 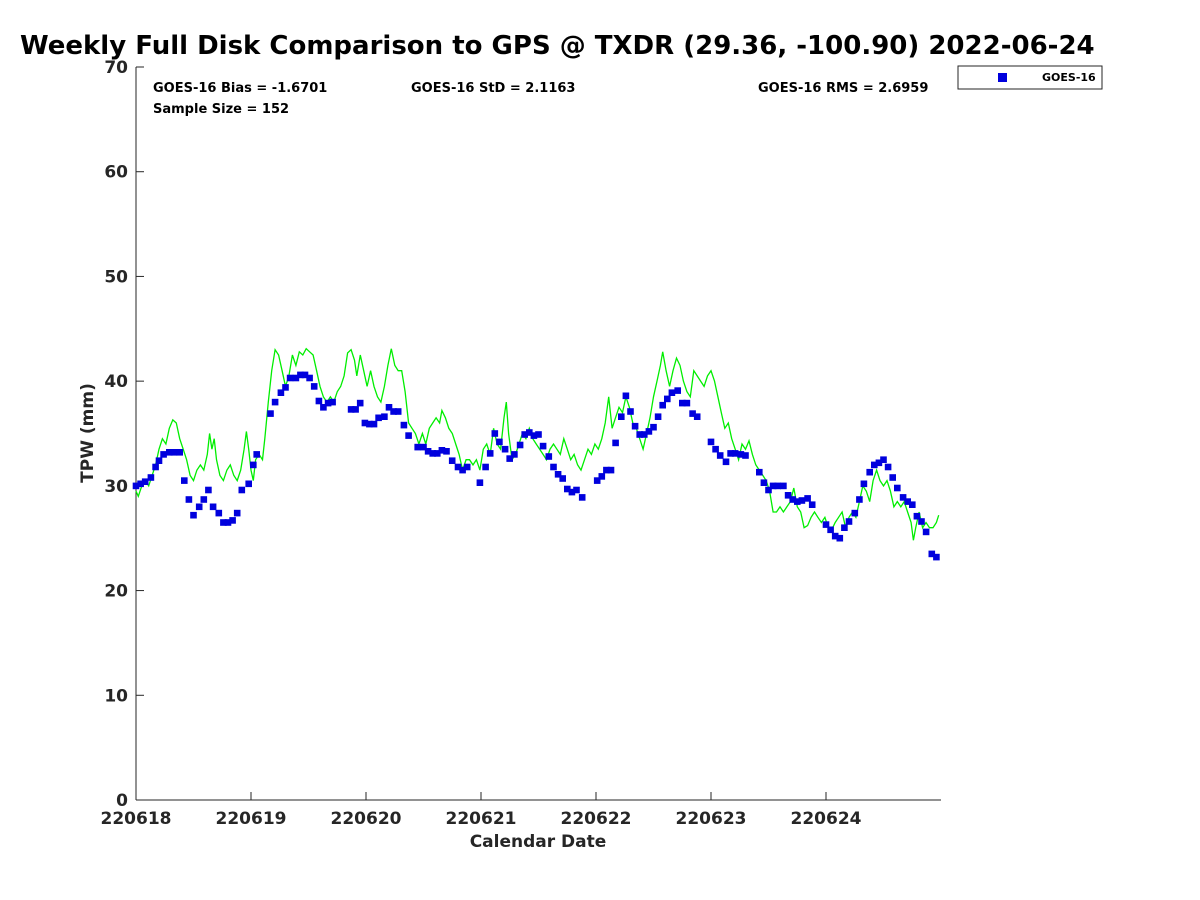 What do you see at coordinates (1030, 77) in the screenshot?
I see `legend: GOES-16` at bounding box center [1030, 77].